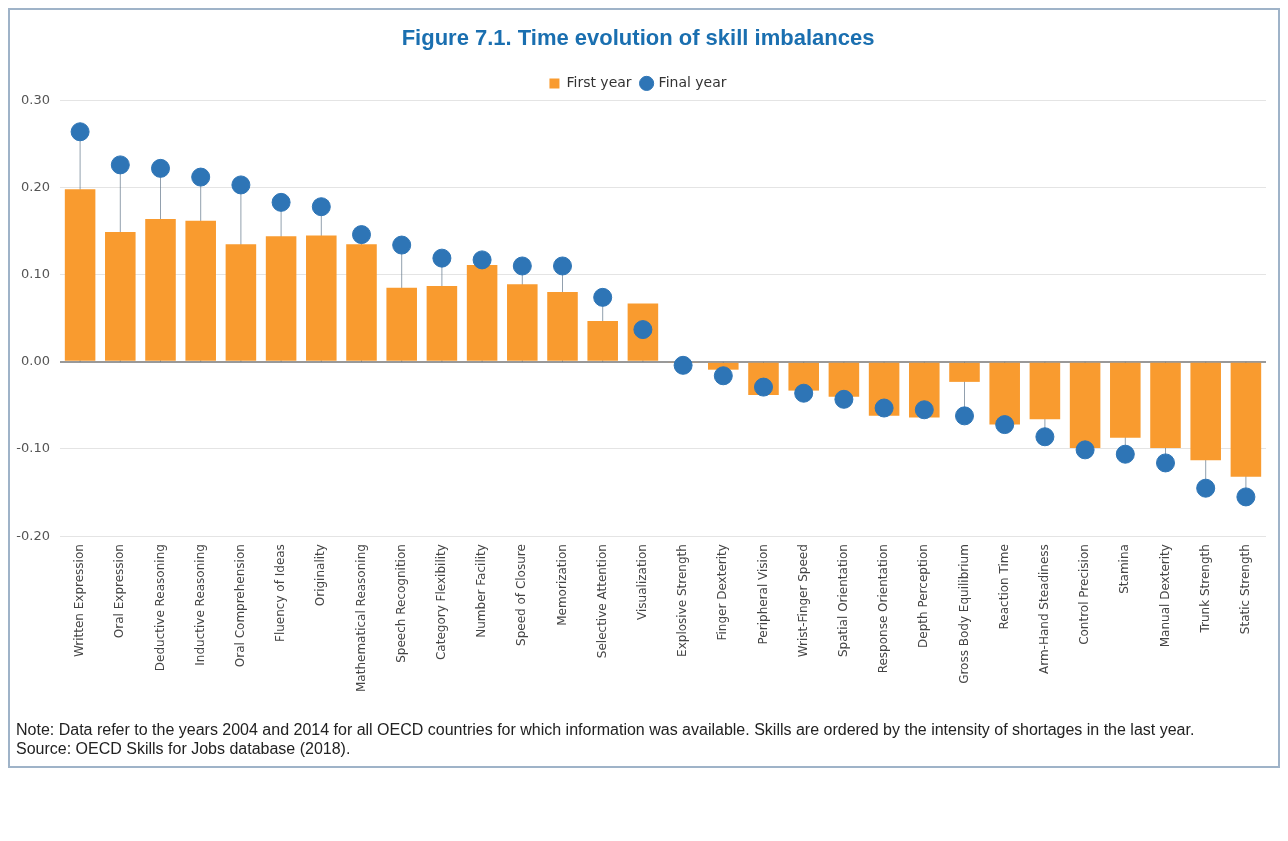 This screenshot has height=841, width=1288. What do you see at coordinates (1003, 587) in the screenshot?
I see `x-tick-label: Reaction Time` at bounding box center [1003, 587].